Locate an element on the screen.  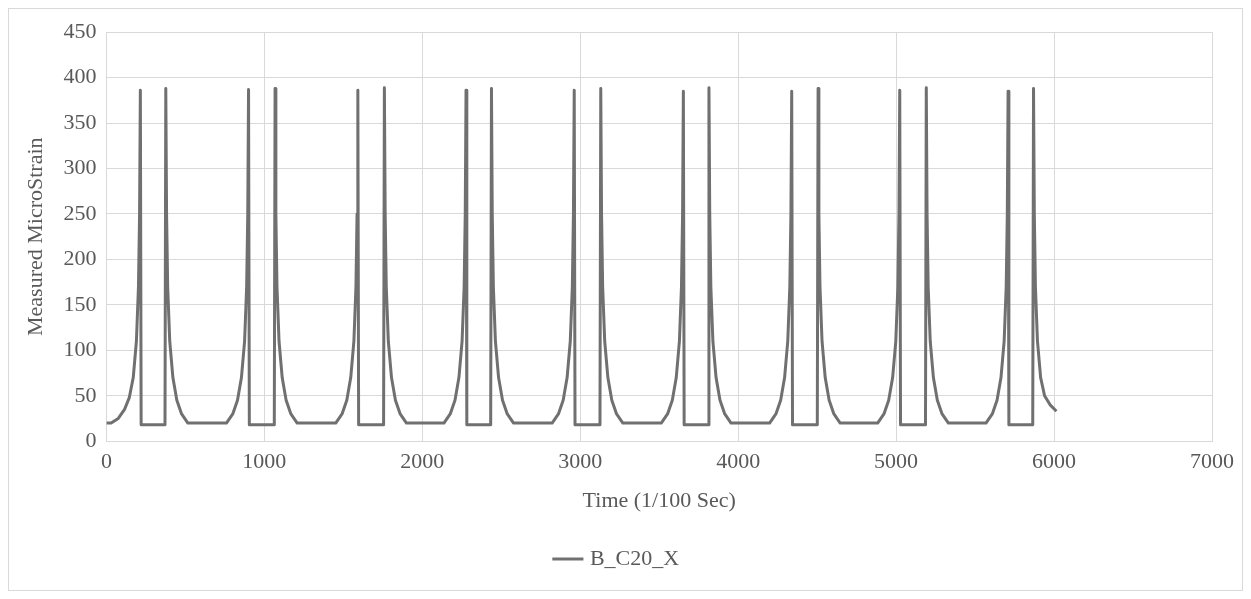
x-tick-label: 3000 is located at coordinates (580, 461).